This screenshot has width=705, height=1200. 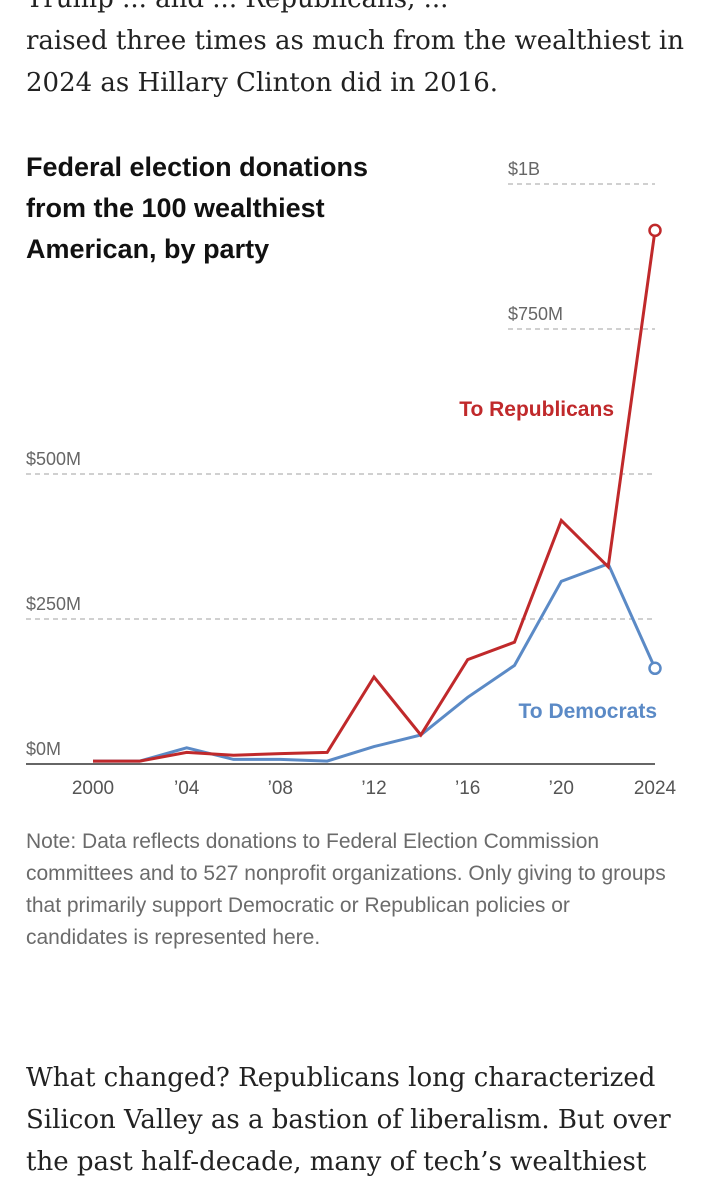 What do you see at coordinates (655, 788) in the screenshot?
I see `x-tick-label: 2024` at bounding box center [655, 788].